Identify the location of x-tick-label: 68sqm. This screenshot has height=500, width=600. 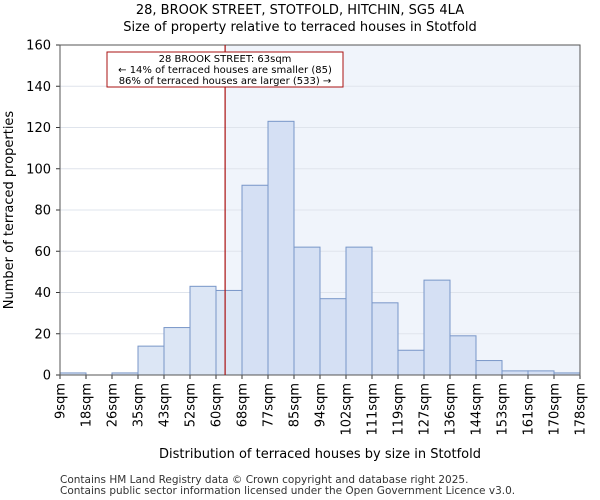
(243, 405).